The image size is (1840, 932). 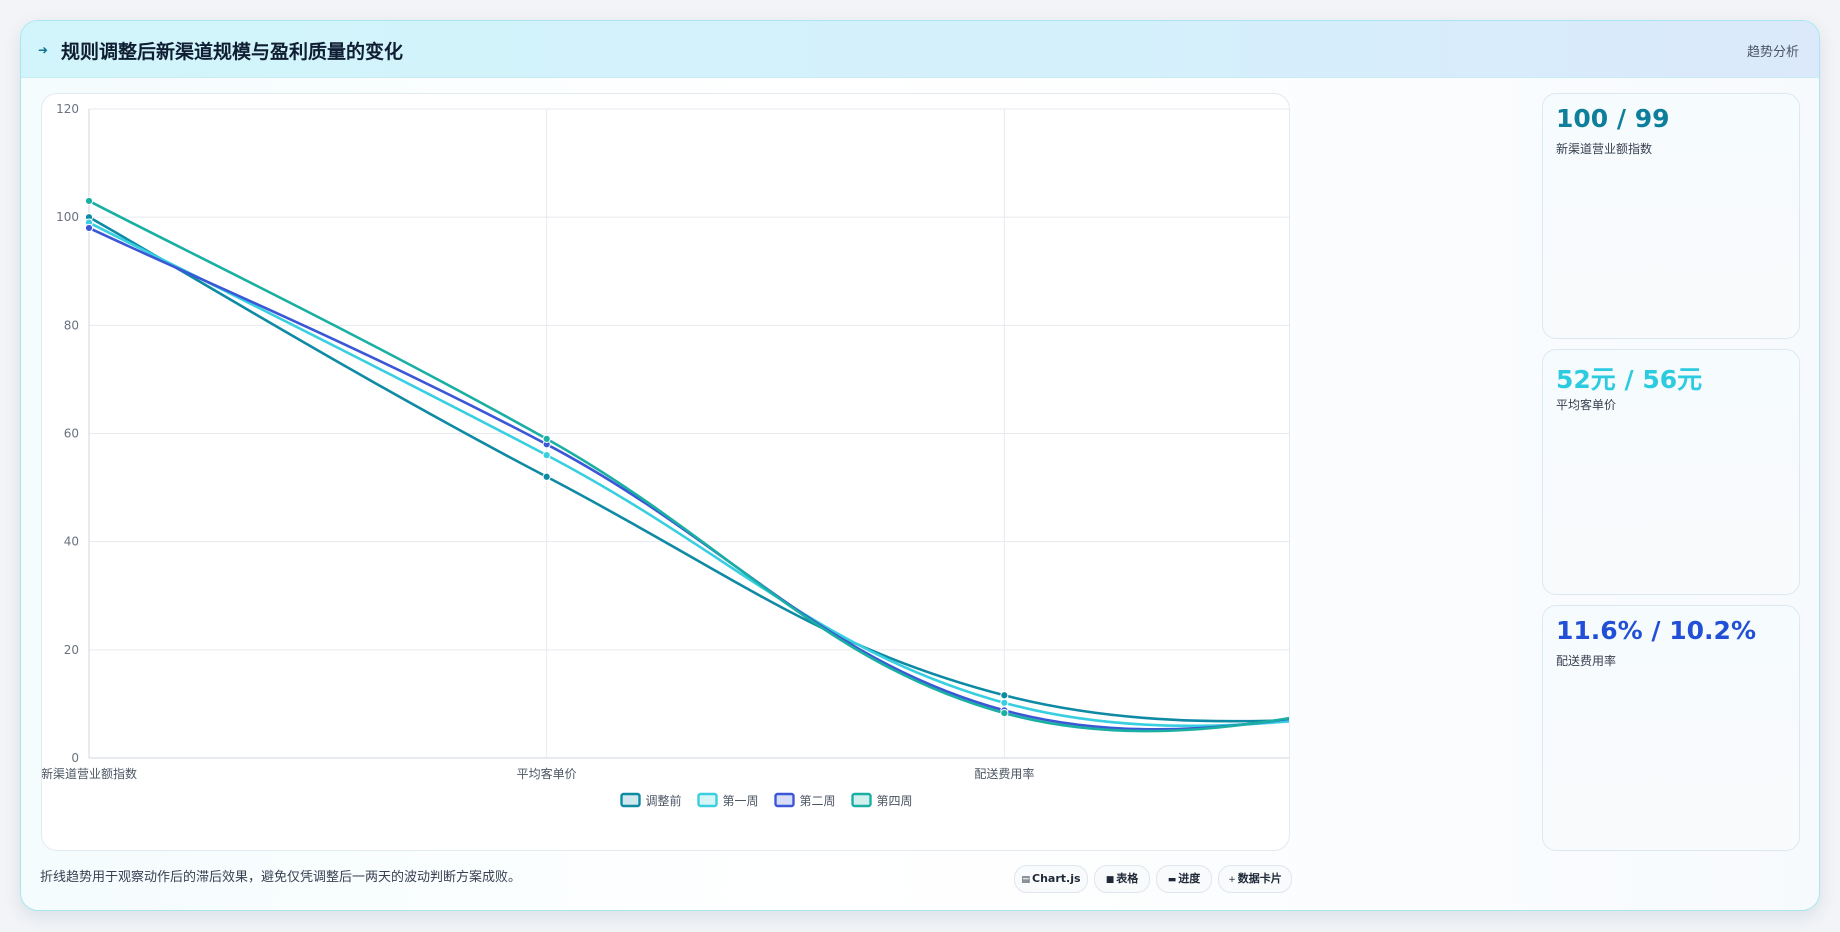 I want to click on y-tick-label: 0, so click(x=75, y=758).